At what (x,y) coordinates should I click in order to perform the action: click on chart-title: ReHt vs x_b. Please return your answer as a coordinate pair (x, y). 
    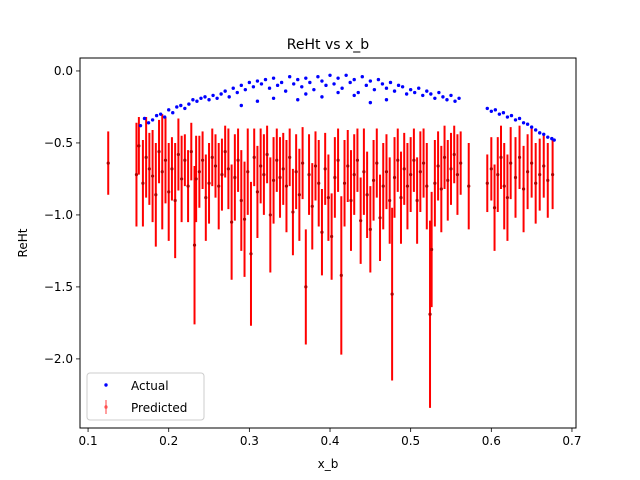
    Looking at the image, I should click on (328, 45).